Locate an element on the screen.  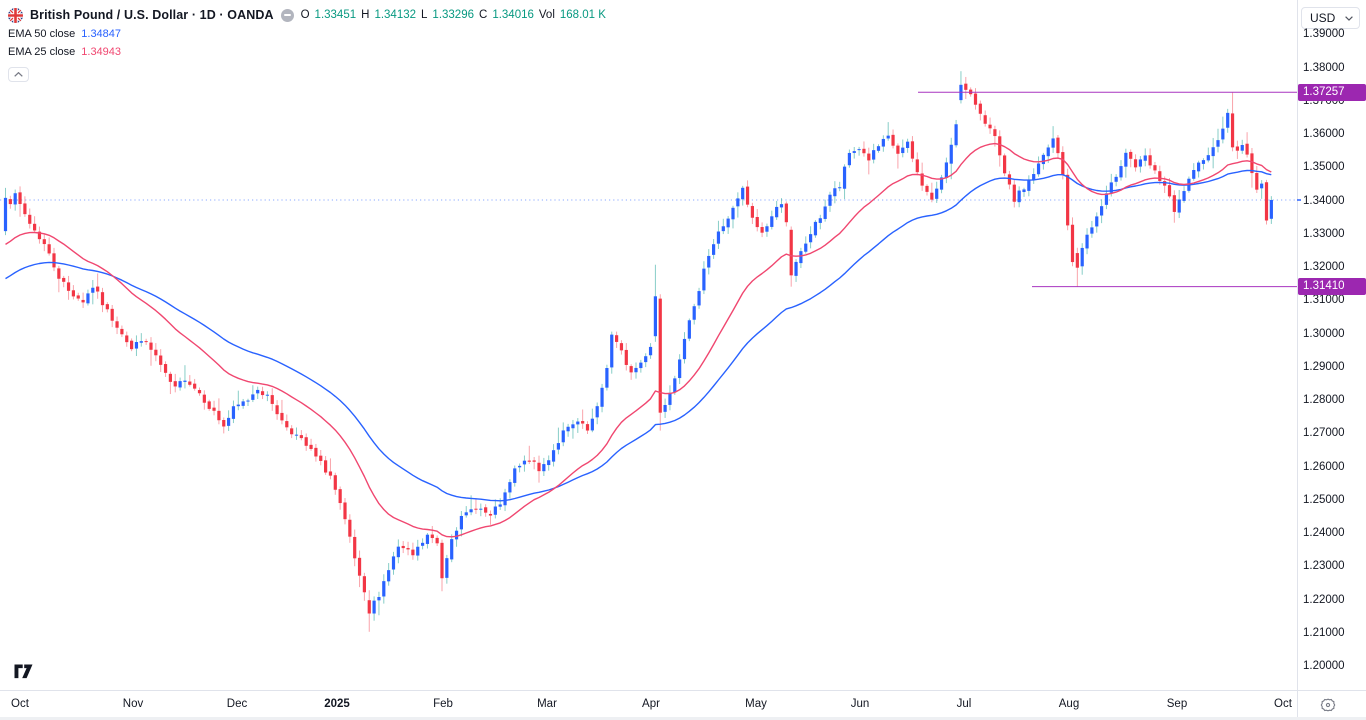
price-axis-label: 1.31000 is located at coordinates (1324, 300).